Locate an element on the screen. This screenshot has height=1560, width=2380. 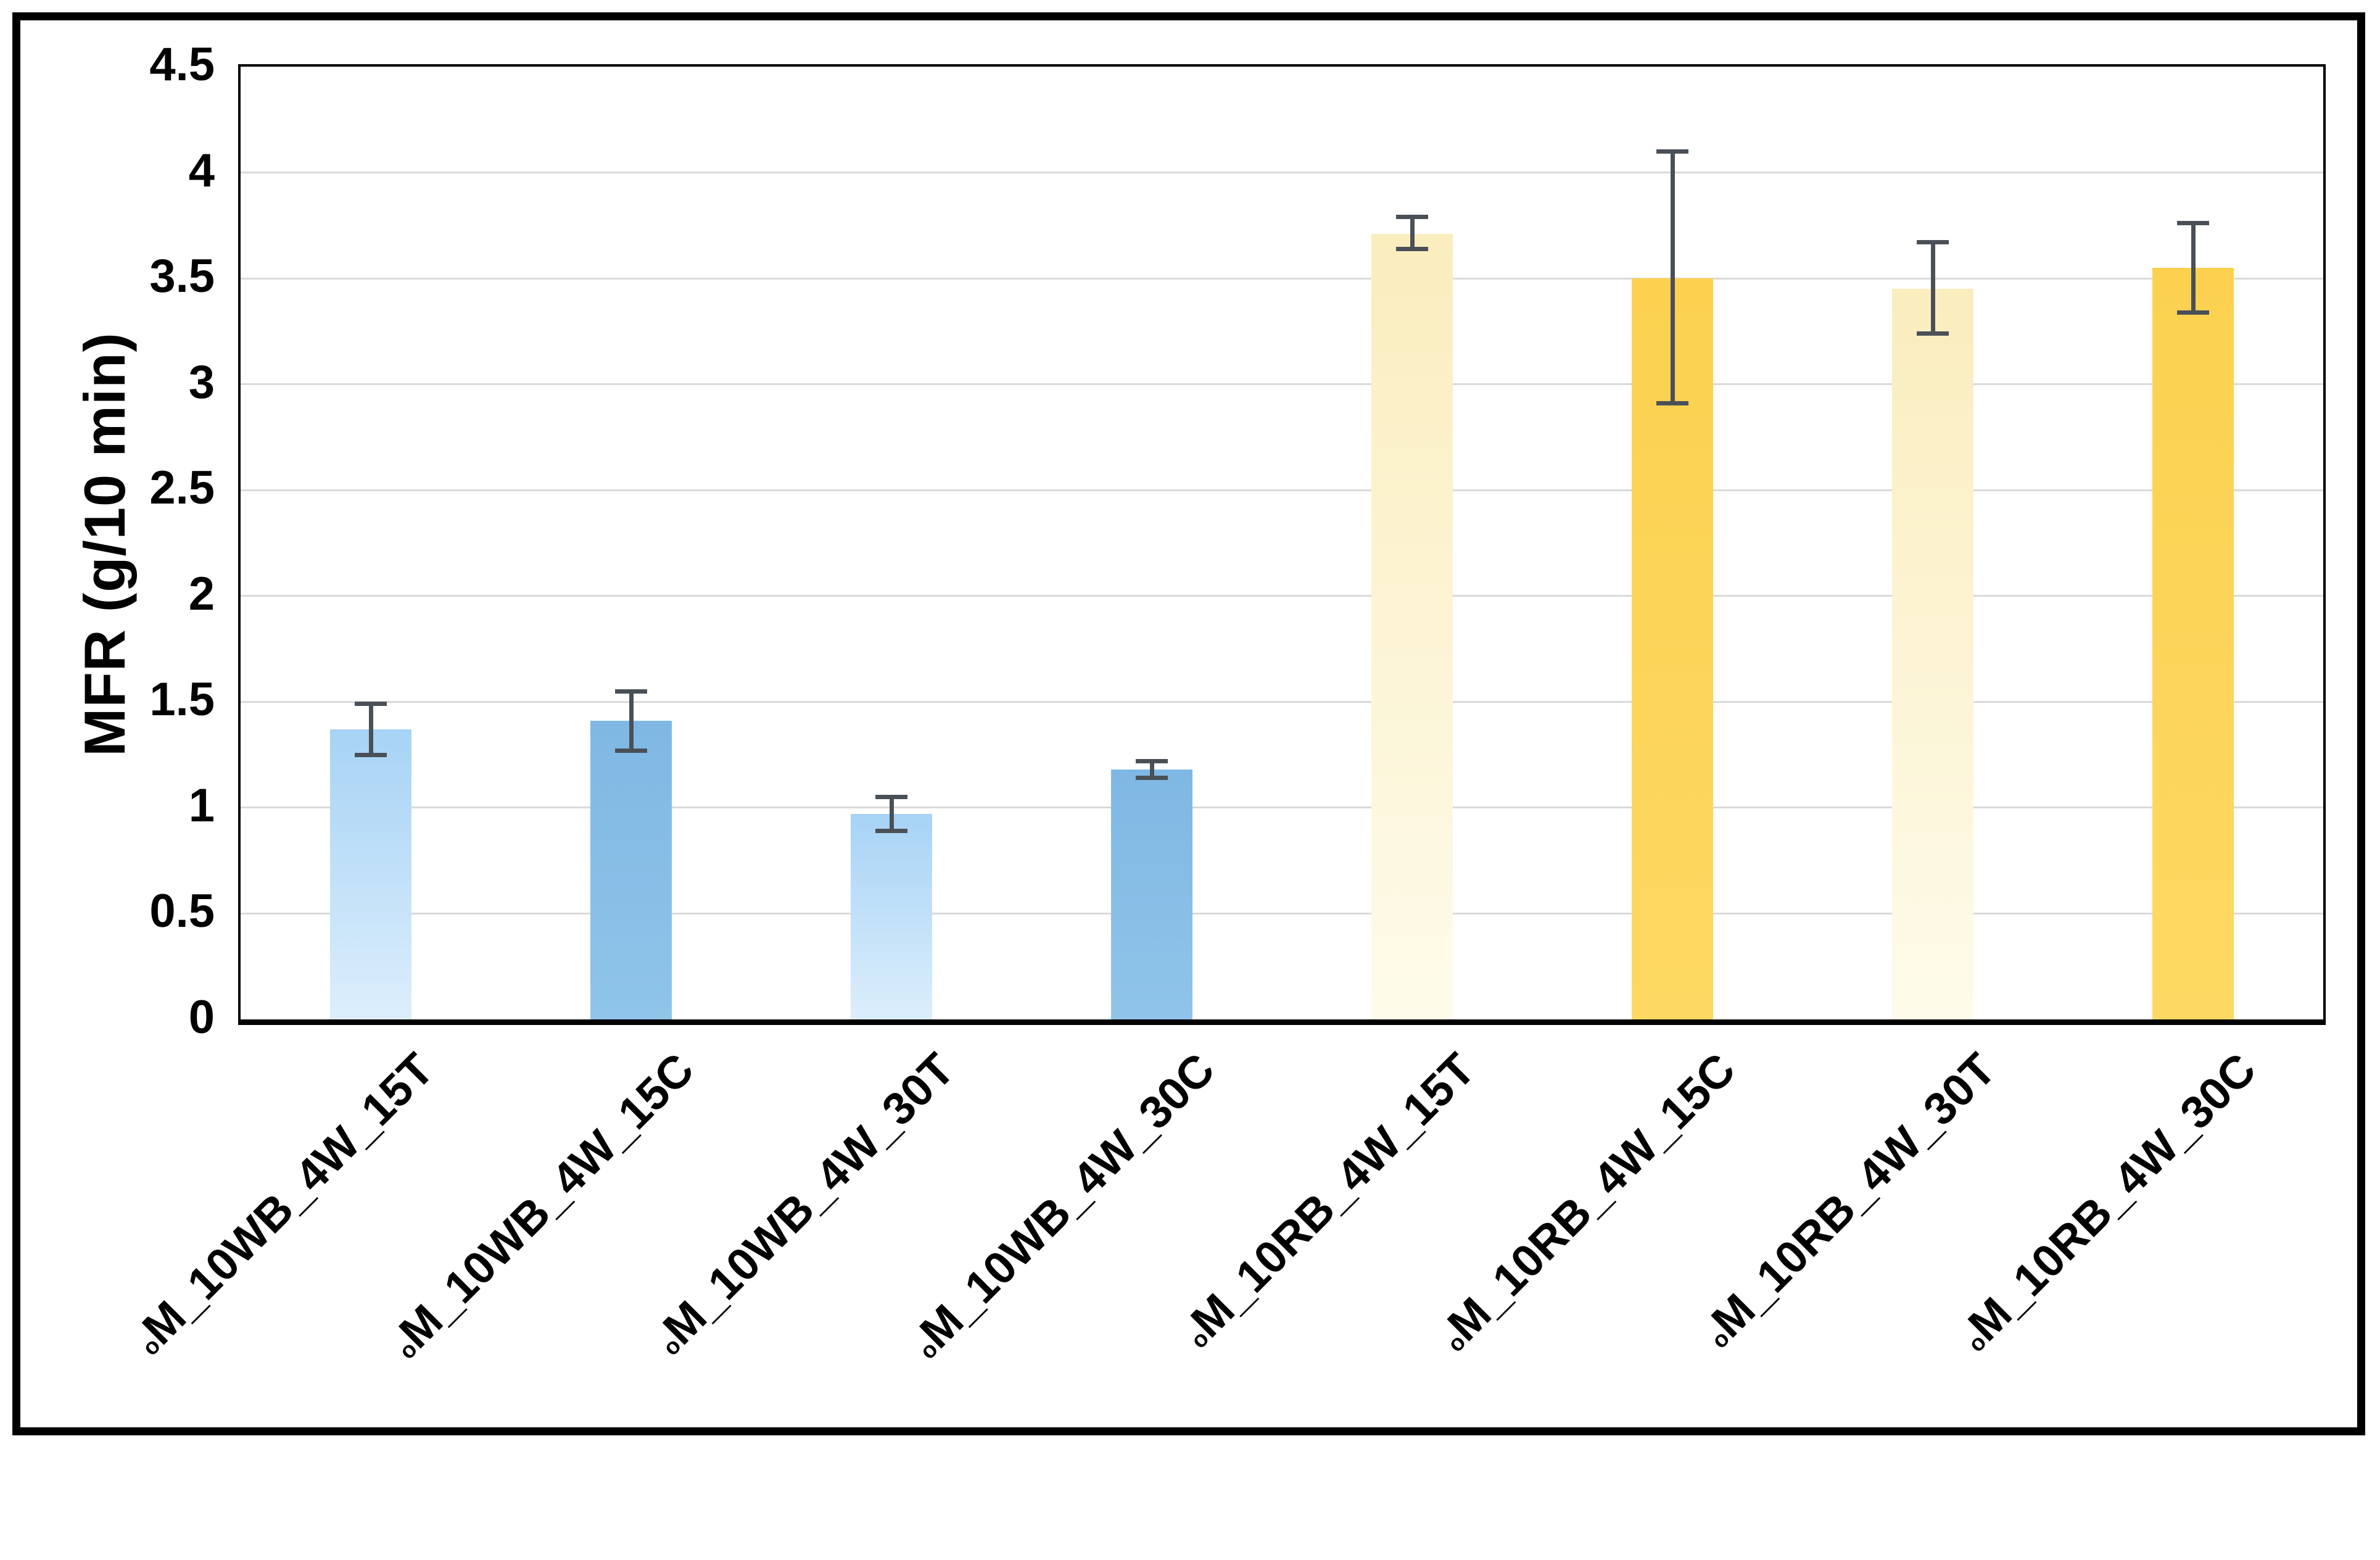
x-label-text: M_10RB_4W_15T is located at coordinates (1333, 1195).